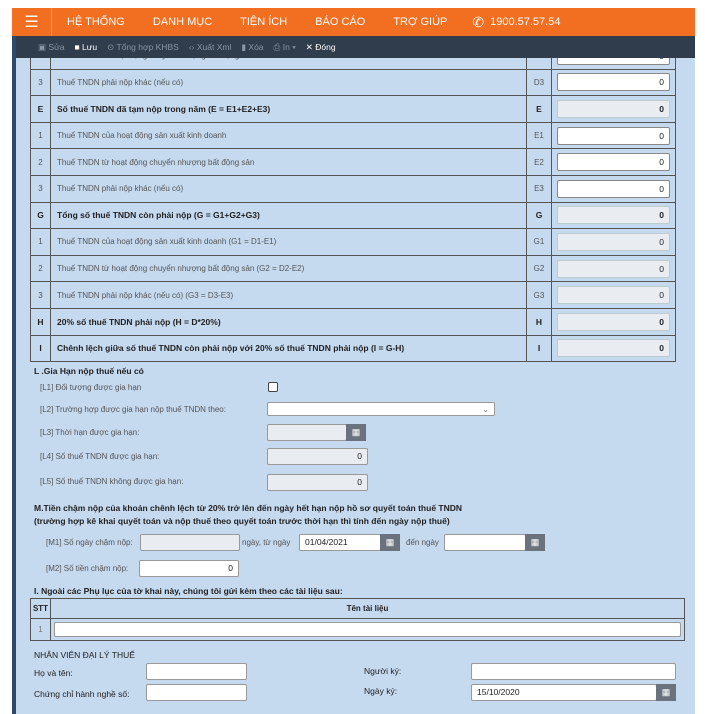 Image resolution: width=705 pixels, height=714 pixels. Describe the element at coordinates (273, 387) in the screenshot. I see `l1-checkbox` at that location.